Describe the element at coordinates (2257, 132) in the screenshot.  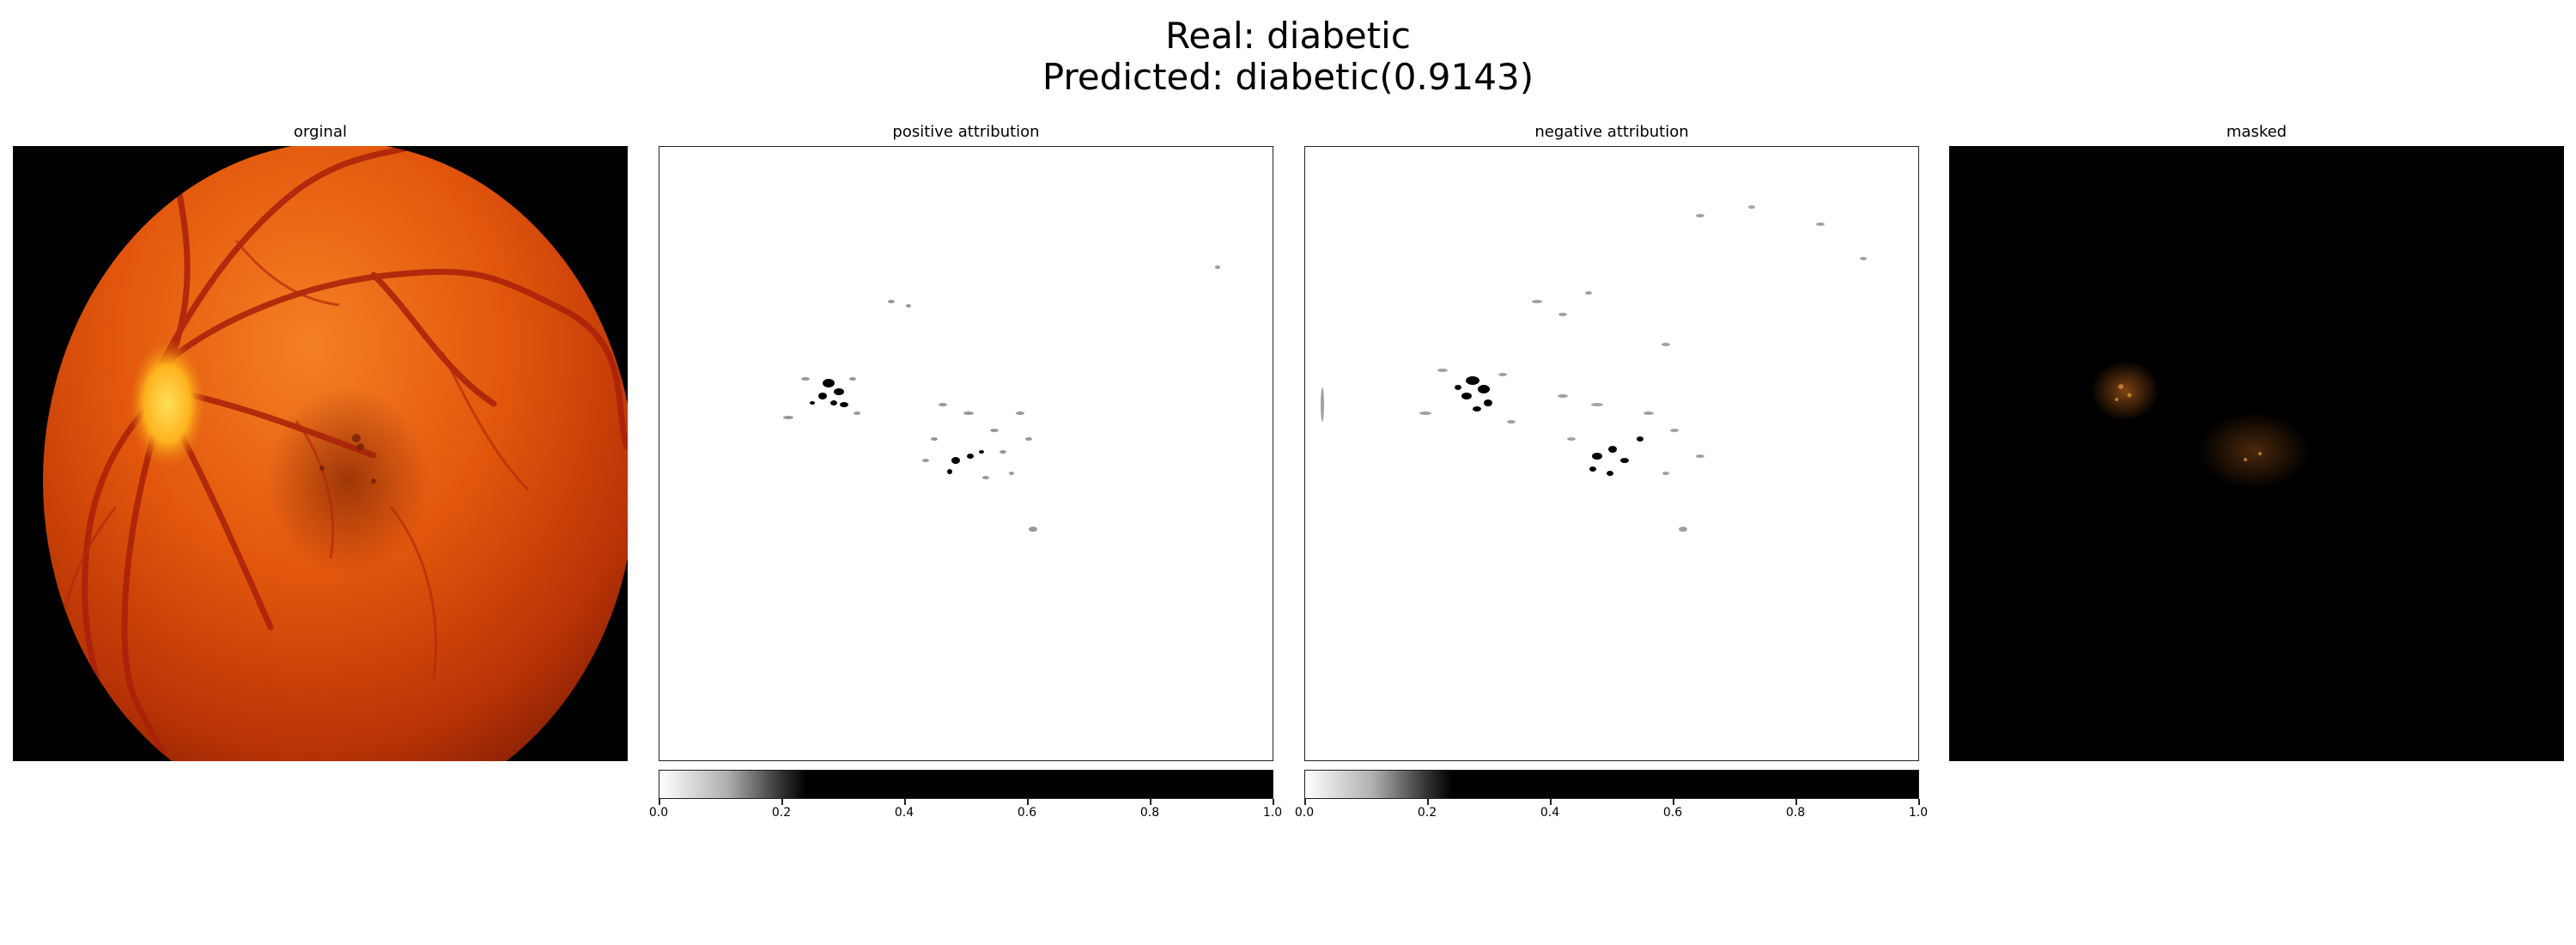
I see `panel-title-masked: masked` at that location.